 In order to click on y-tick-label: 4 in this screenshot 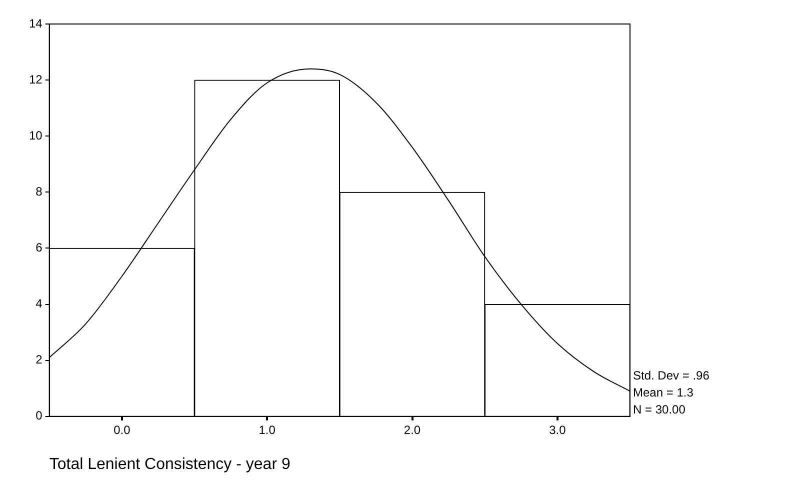, I will do `click(39, 303)`.